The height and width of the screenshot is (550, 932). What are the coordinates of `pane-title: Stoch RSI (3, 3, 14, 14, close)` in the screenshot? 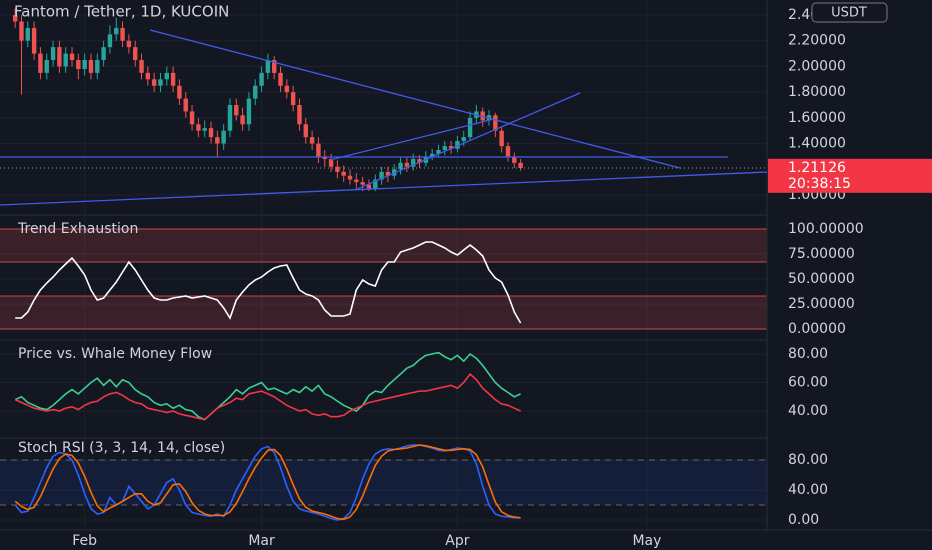 It's located at (121, 448).